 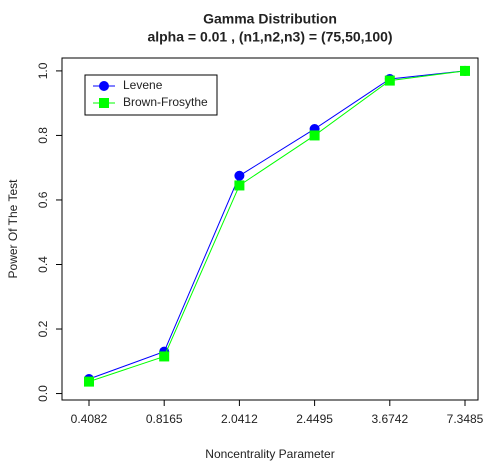 I want to click on y-tick-label: 0.8, so click(x=43, y=135).